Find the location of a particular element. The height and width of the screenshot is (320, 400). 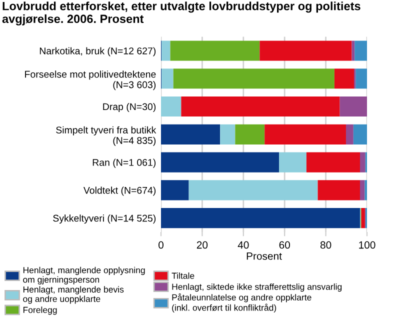

x-tick-label: 80 is located at coordinates (326, 245).